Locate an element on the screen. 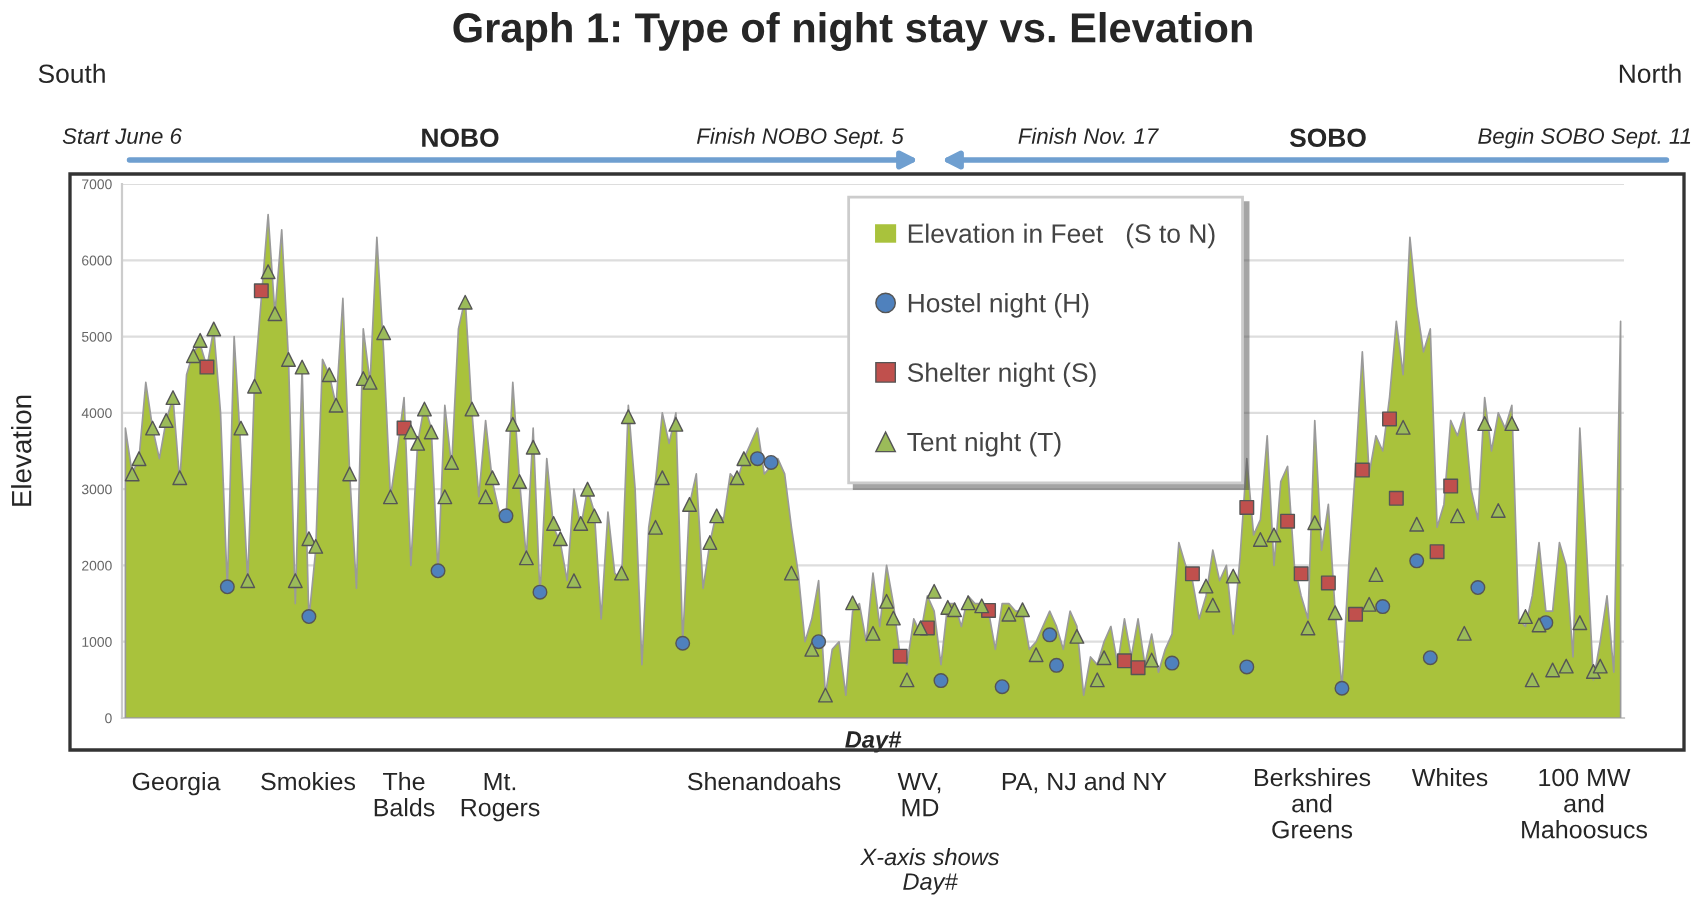  x-axis-title: Day# is located at coordinates (873, 742).